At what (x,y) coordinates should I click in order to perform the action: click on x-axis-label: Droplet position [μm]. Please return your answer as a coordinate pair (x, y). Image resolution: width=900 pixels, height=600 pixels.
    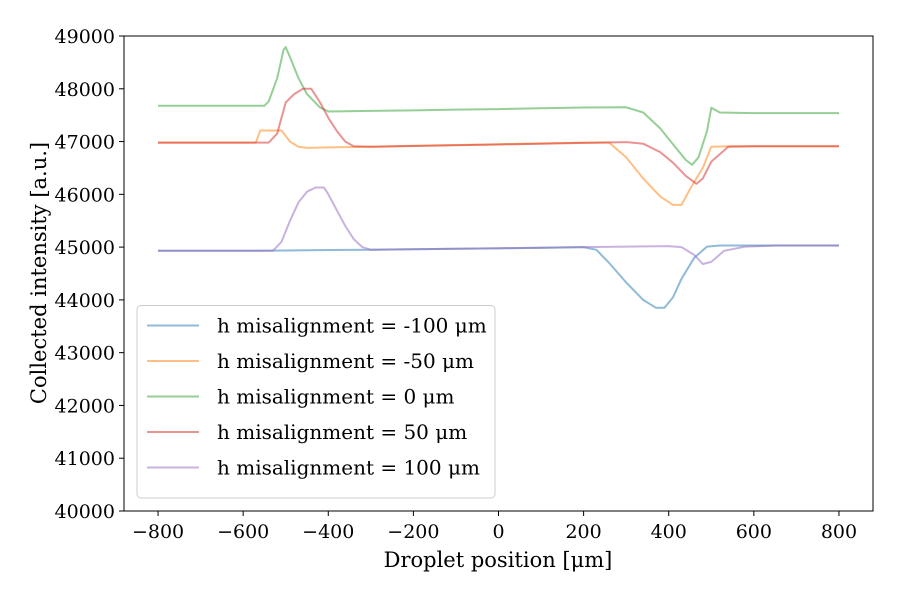
    Looking at the image, I should click on (498, 560).